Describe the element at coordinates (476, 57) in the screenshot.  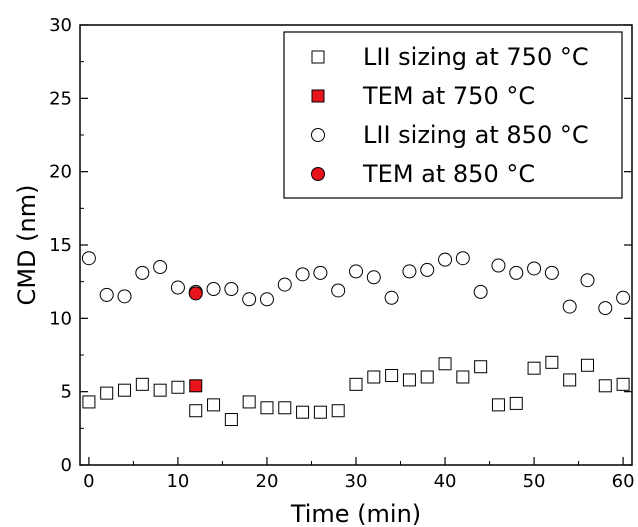
I see `legend-entry-label: LII sizing at 750 °C` at that location.